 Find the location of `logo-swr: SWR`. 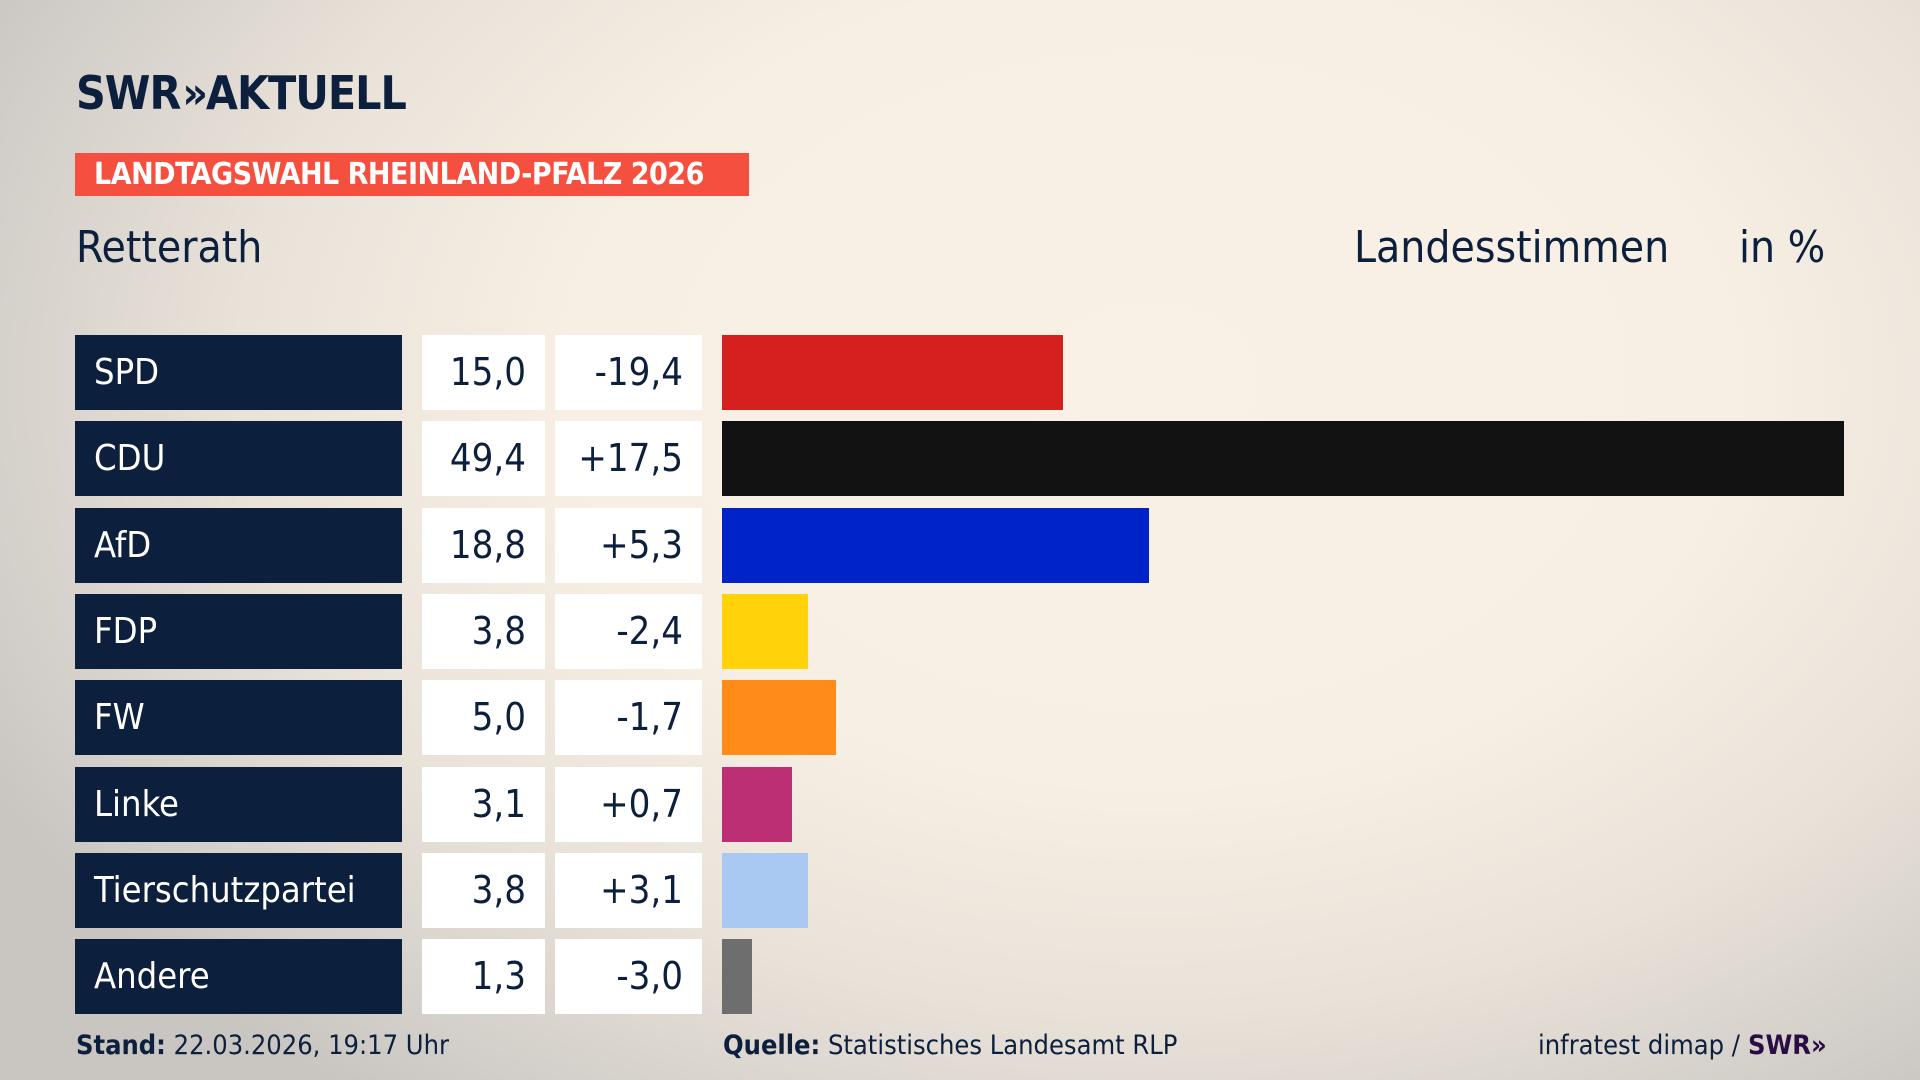

logo-swr: SWR is located at coordinates (128, 93).